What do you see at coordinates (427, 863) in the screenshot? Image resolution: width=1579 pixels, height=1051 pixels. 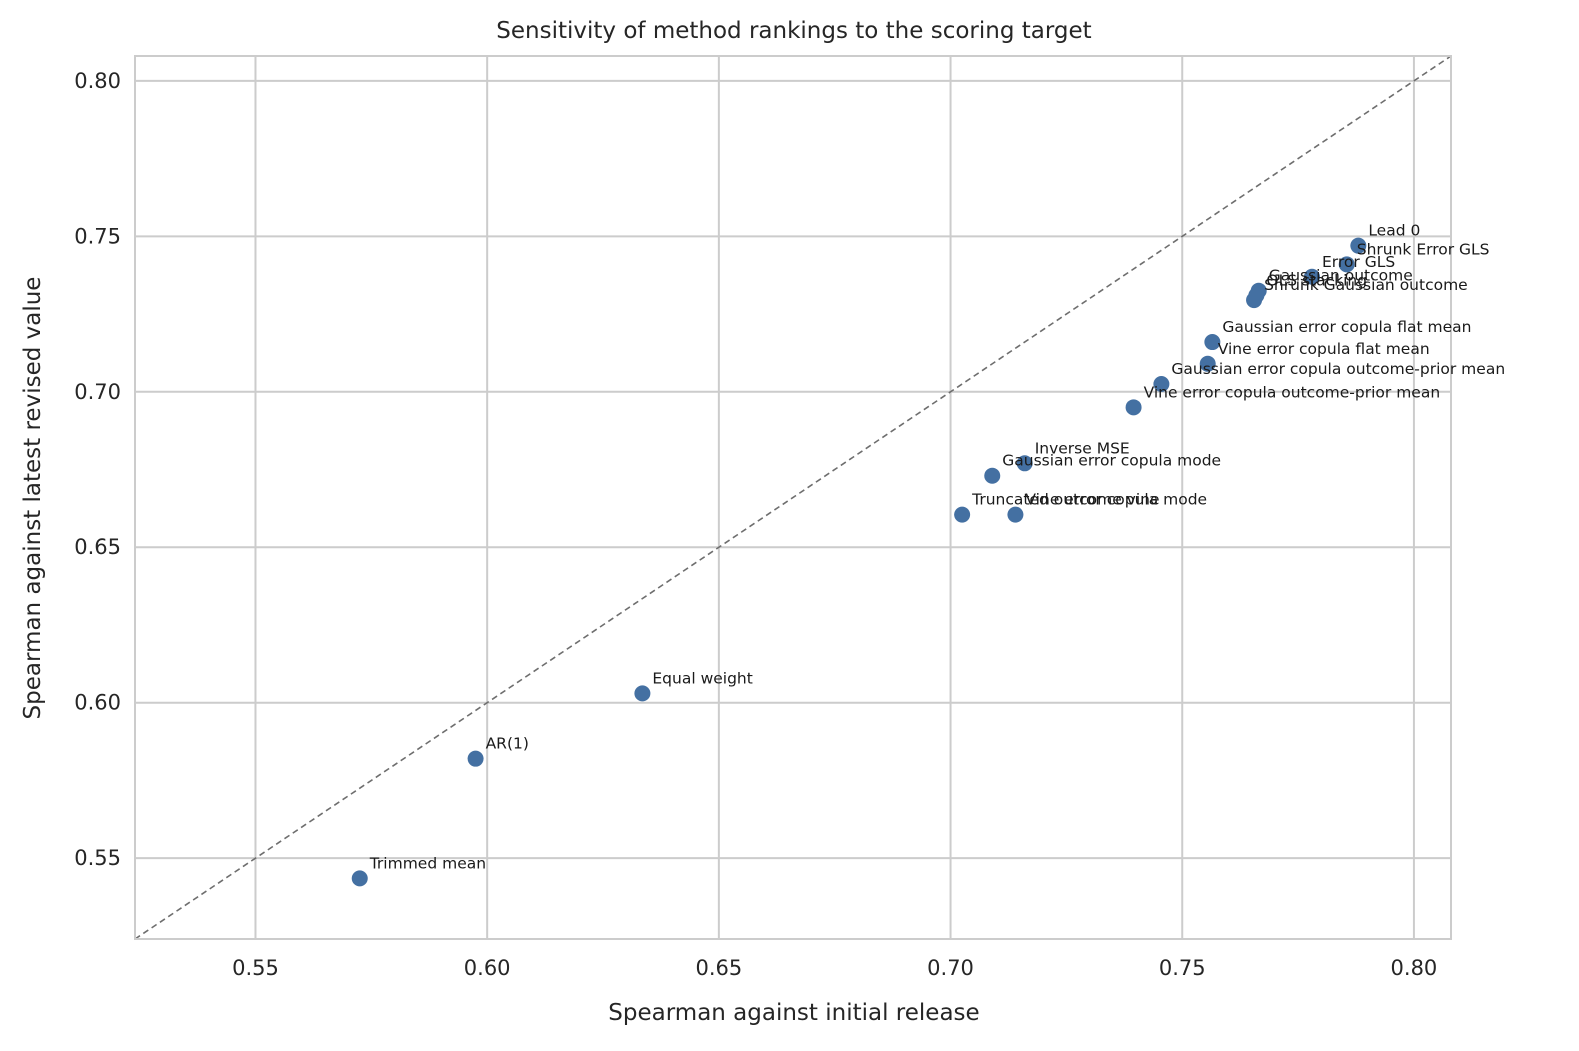 I see `point-label: Trimmed mean` at bounding box center [427, 863].